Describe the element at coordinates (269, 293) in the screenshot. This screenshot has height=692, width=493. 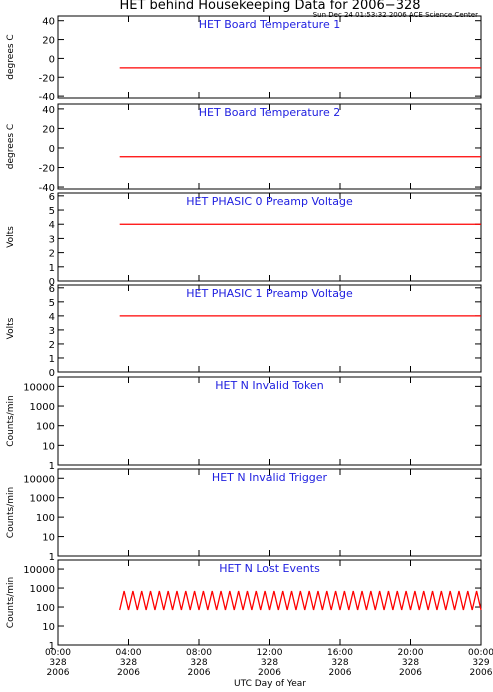
I see `panel-title: HET PHASIC 1 Preamp Voltage` at that location.